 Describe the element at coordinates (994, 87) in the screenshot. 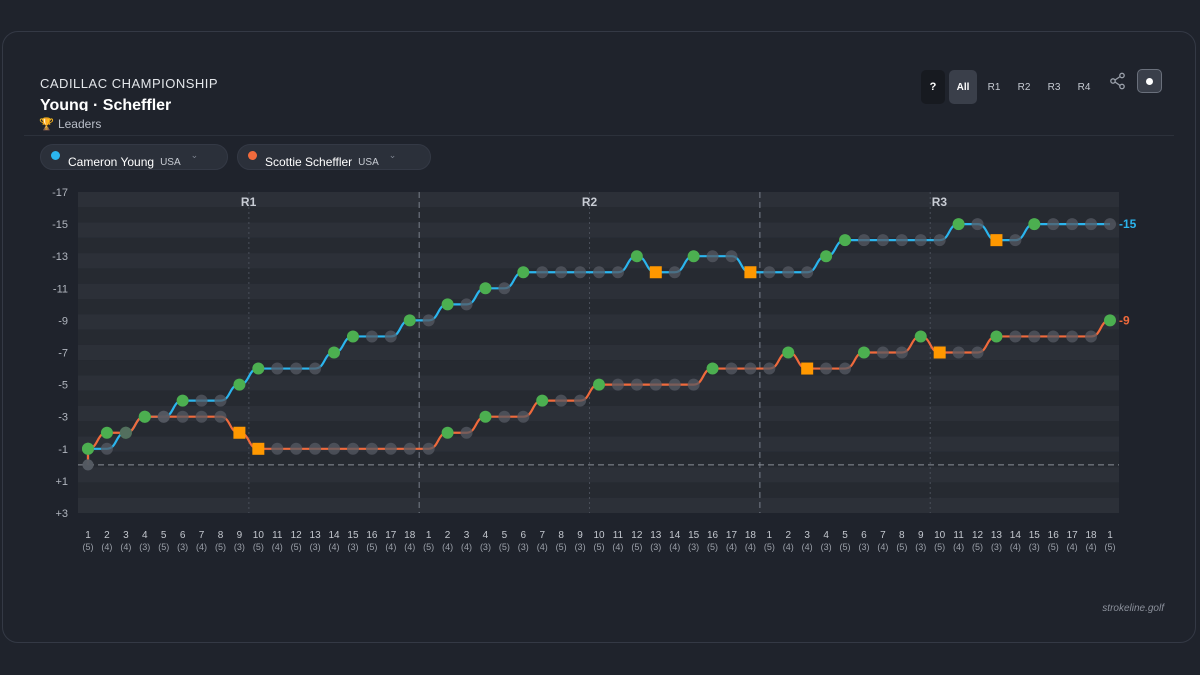

I see `tab-r1: R1` at that location.